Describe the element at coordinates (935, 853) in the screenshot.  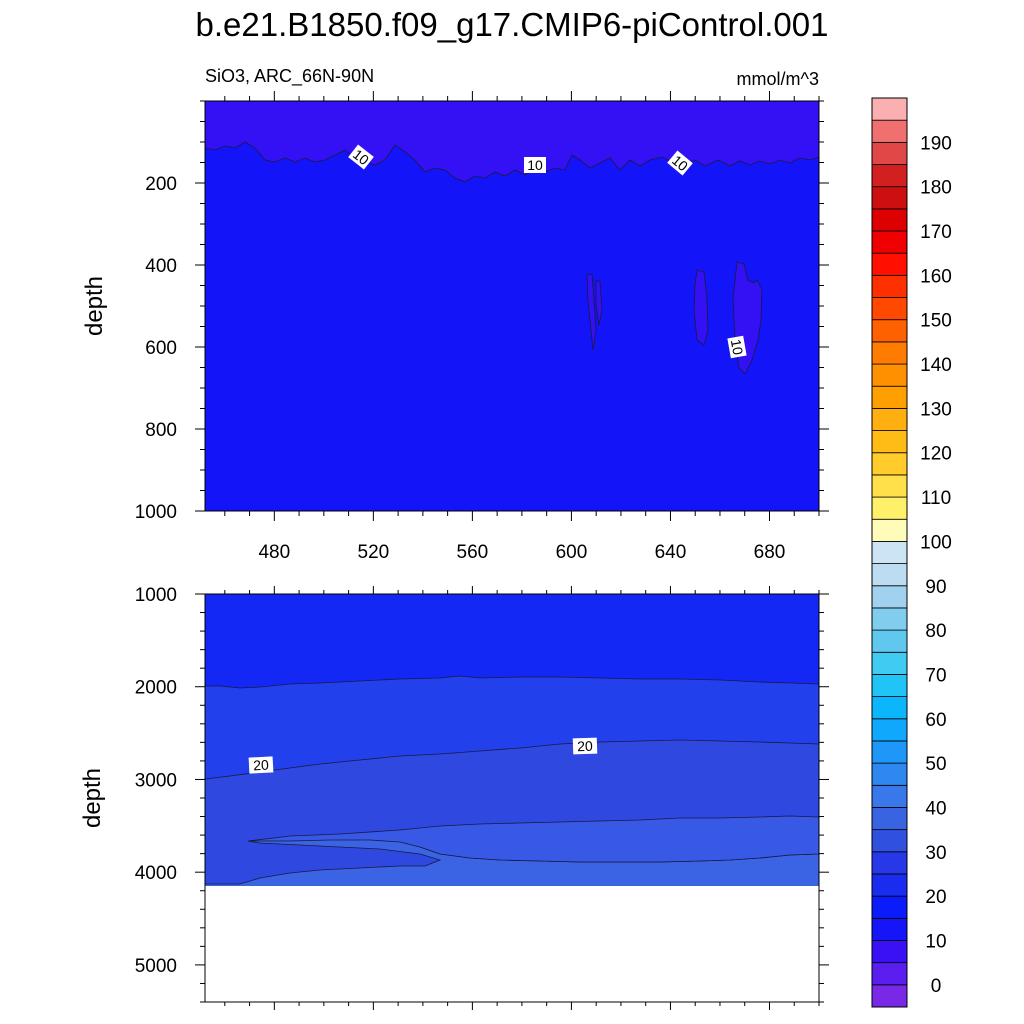
I see `colorbar-tick-label: 30` at that location.